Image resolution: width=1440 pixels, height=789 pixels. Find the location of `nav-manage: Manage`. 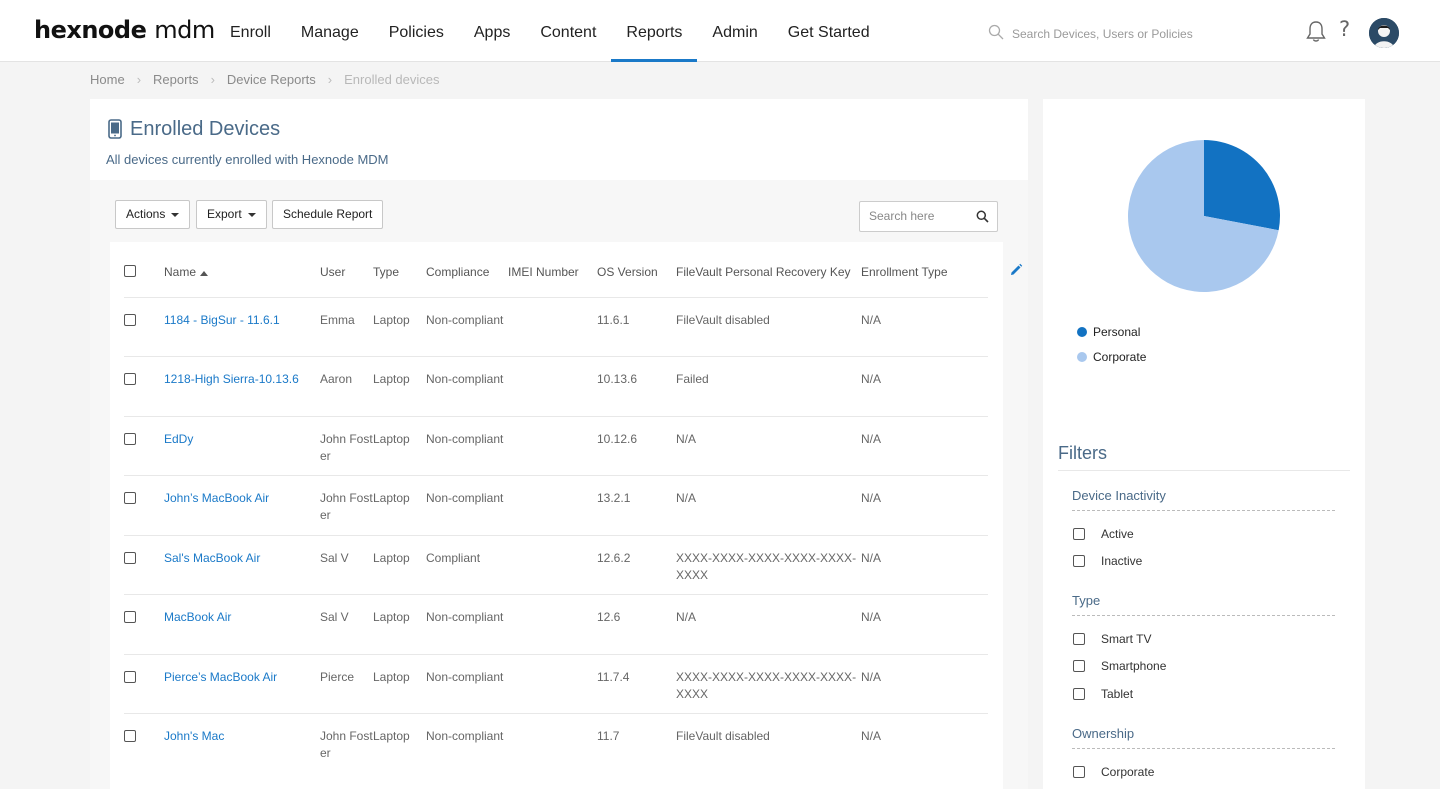

nav-manage: Manage is located at coordinates (329, 32).